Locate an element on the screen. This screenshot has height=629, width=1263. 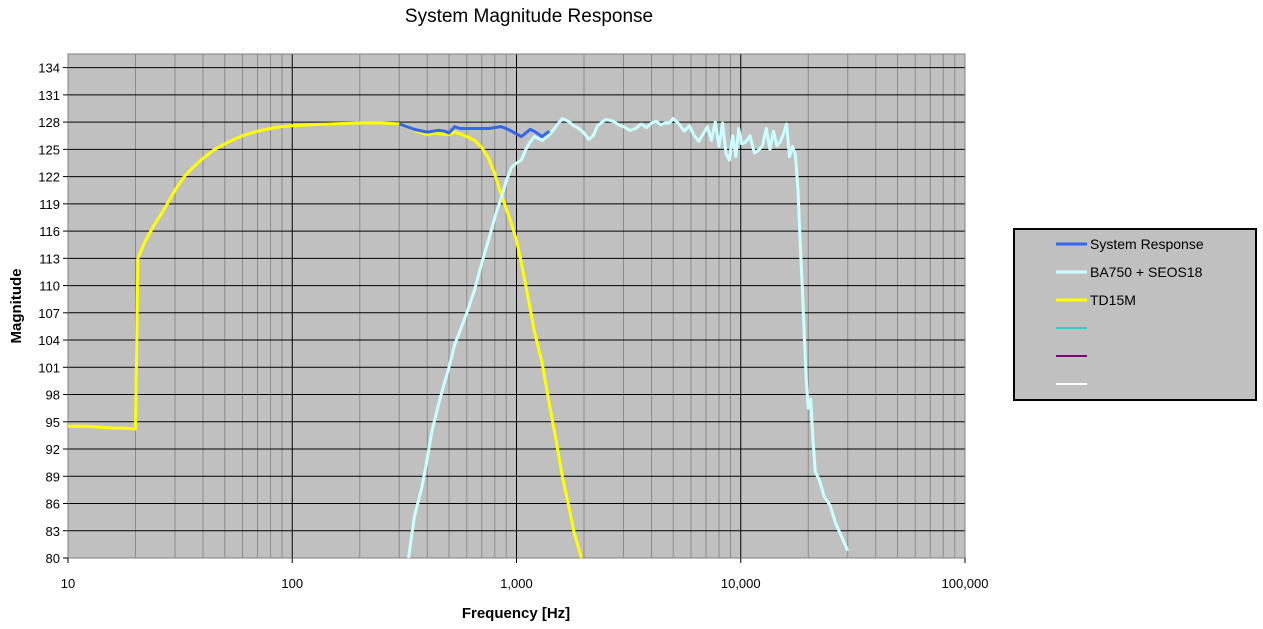
y-tick-label: 80 is located at coordinates (53, 558).